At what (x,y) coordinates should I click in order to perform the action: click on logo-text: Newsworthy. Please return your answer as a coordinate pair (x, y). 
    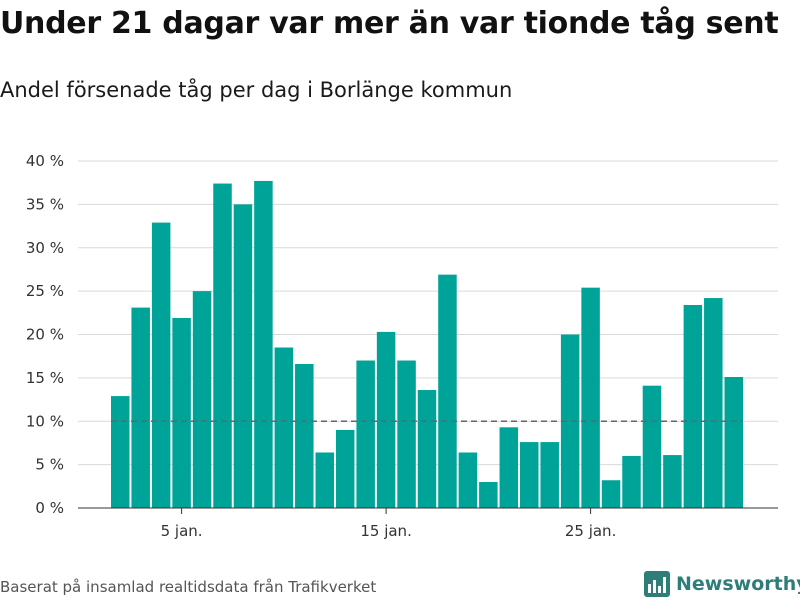
    Looking at the image, I should click on (738, 584).